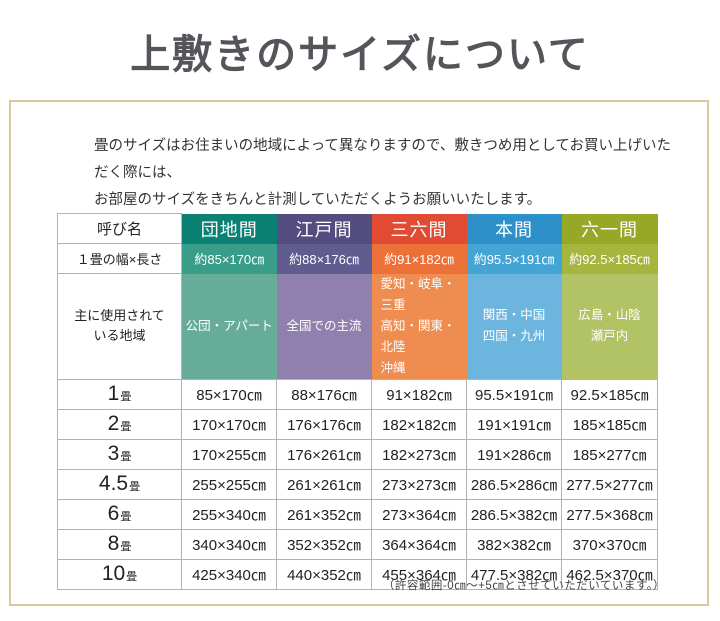 This screenshot has width=720, height=621. Describe the element at coordinates (514, 514) in the screenshot. I see `cell-value: 286.5×382㎝` at that location.